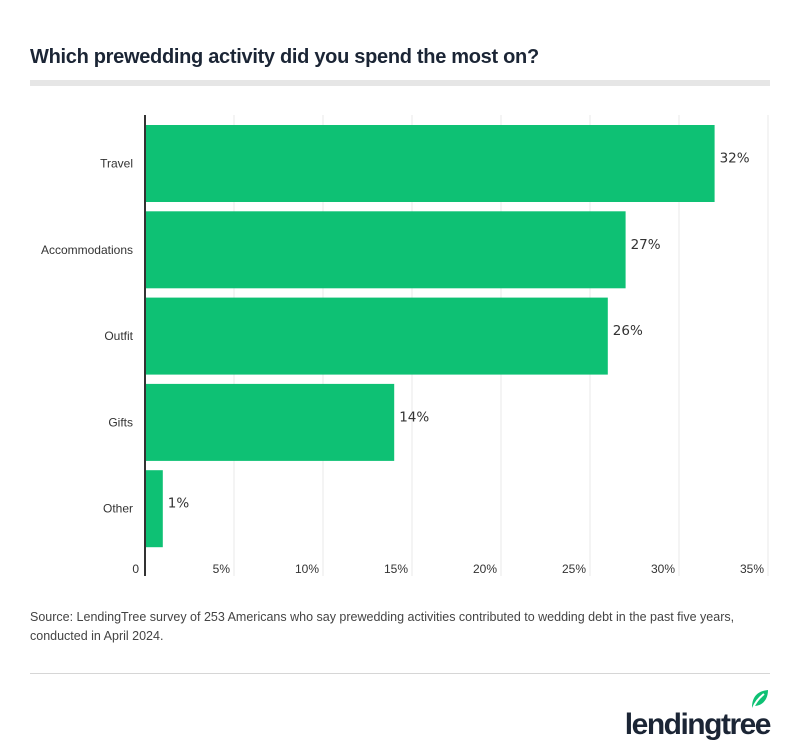 This screenshot has height=746, width=800. What do you see at coordinates (179, 504) in the screenshot?
I see `data-label: 1%` at bounding box center [179, 504].